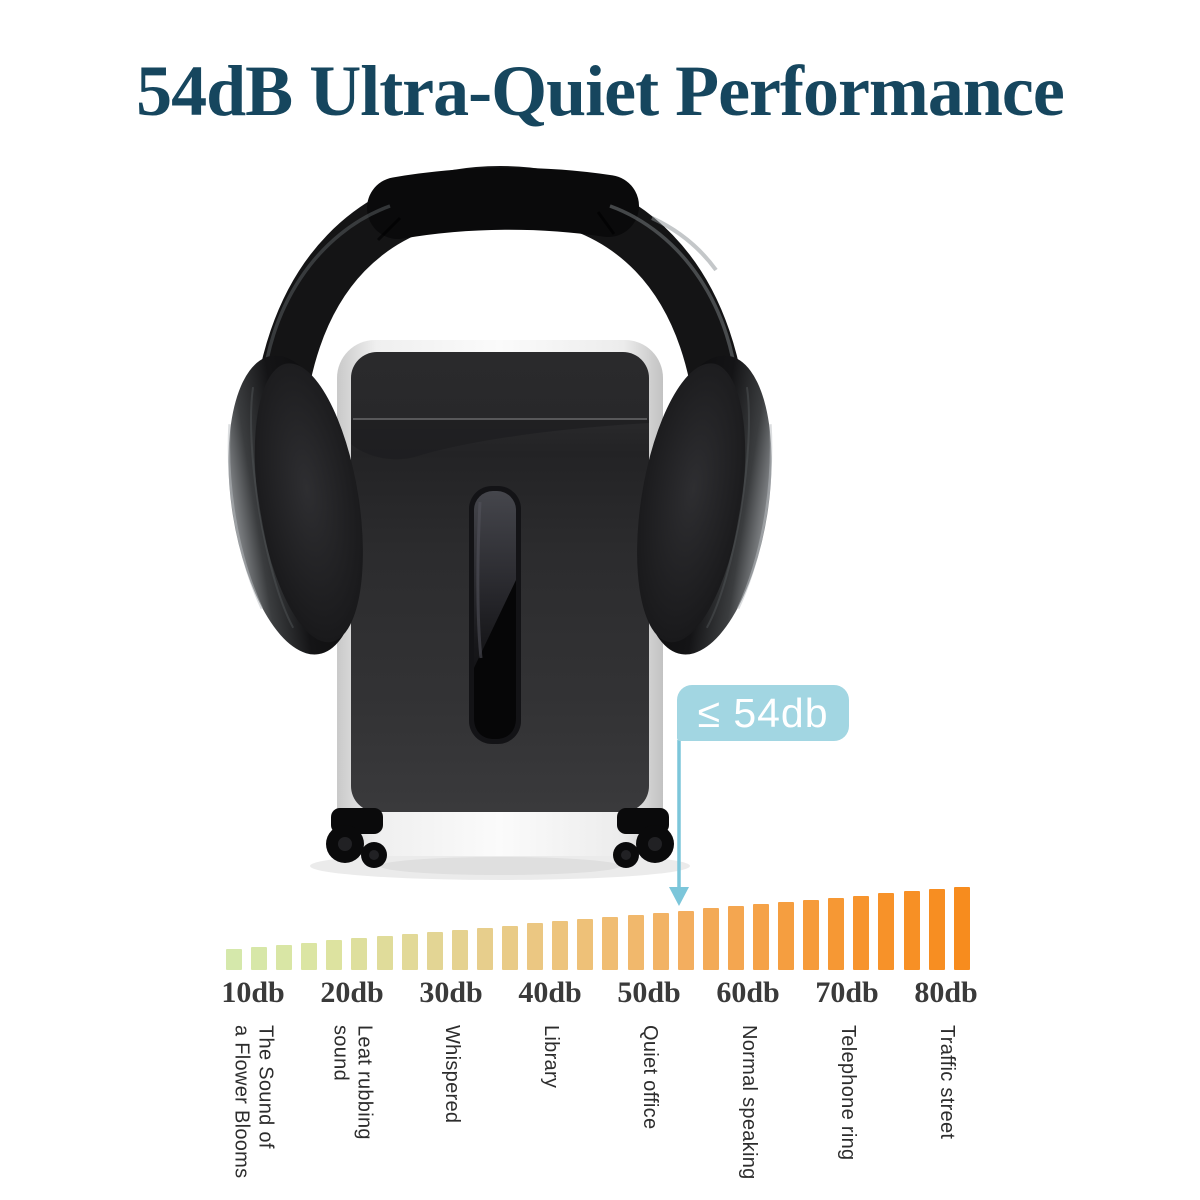  Describe the element at coordinates (389, 229) in the screenshot. I see `headband-seam-left` at that location.